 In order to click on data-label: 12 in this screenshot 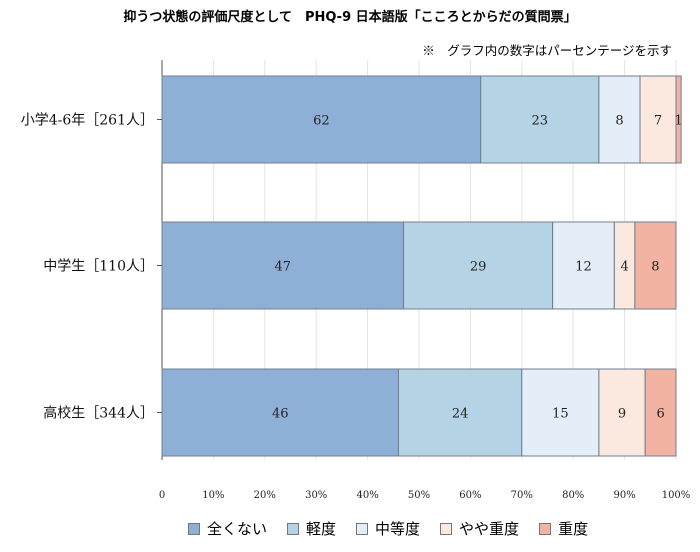, I will do `click(583, 267)`.